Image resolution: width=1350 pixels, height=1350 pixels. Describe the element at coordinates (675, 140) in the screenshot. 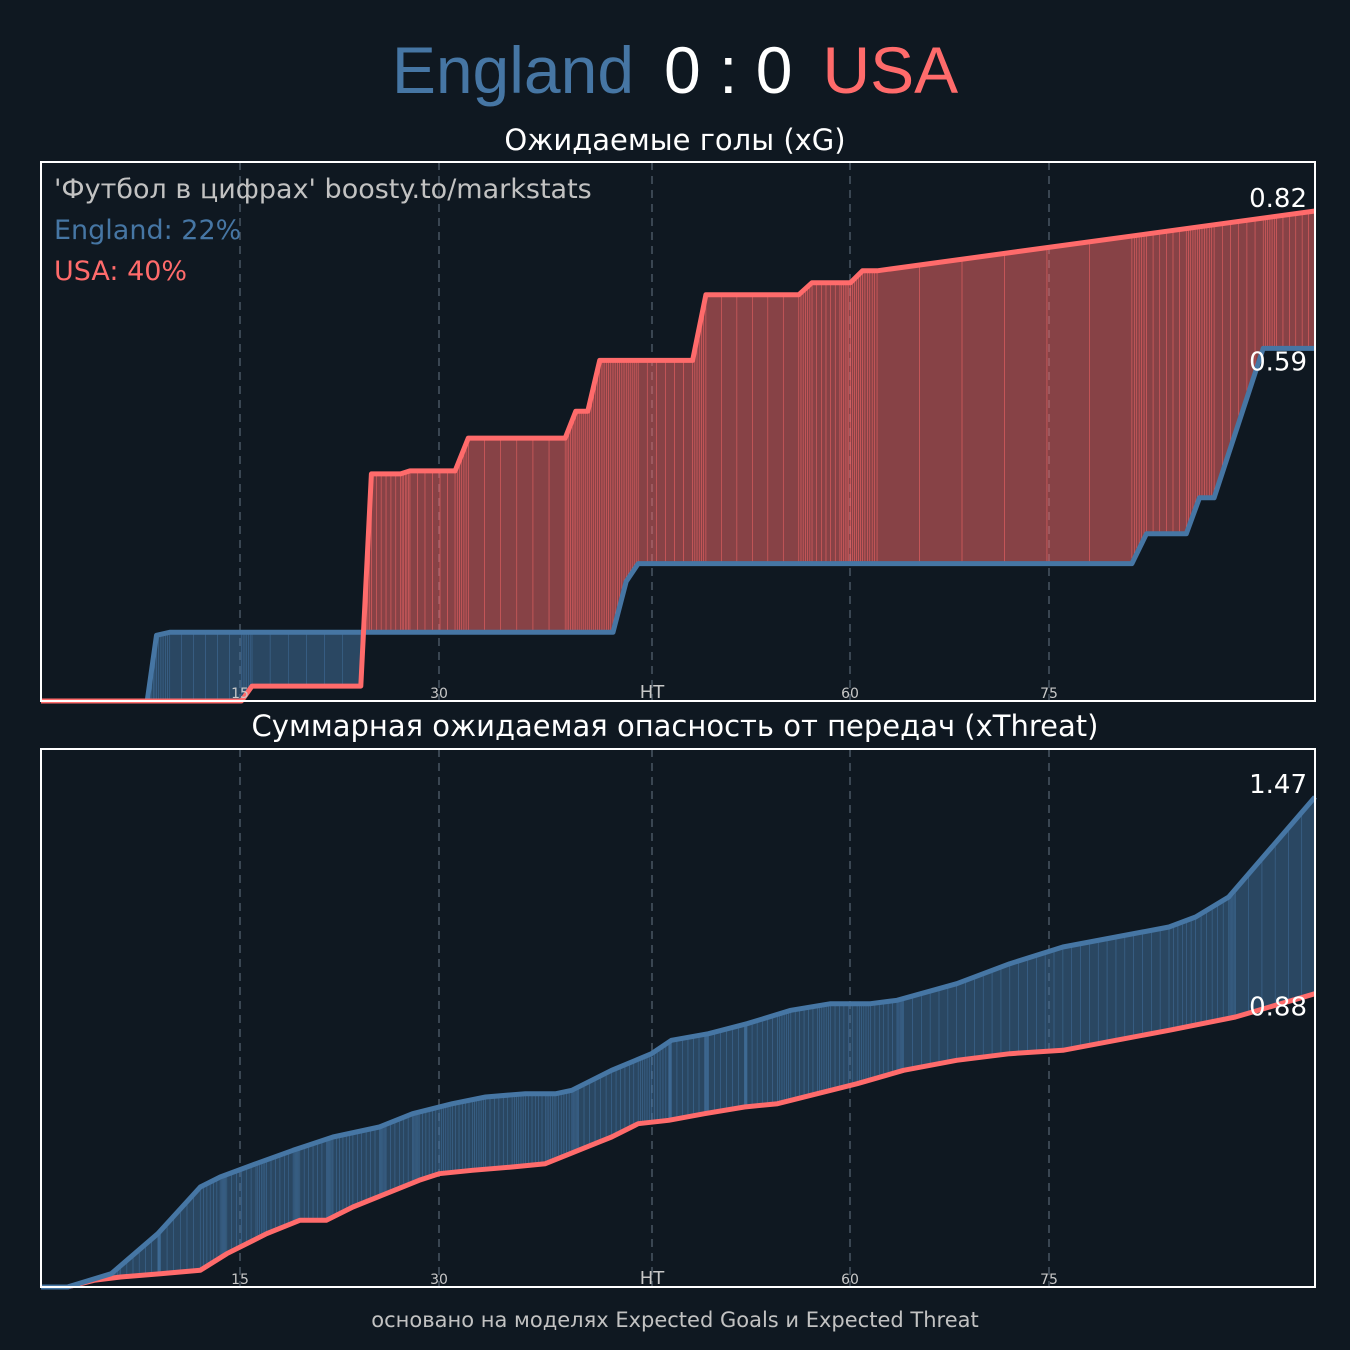

I see `xg-chart-title: Ожидаемые голы (xG)` at that location.